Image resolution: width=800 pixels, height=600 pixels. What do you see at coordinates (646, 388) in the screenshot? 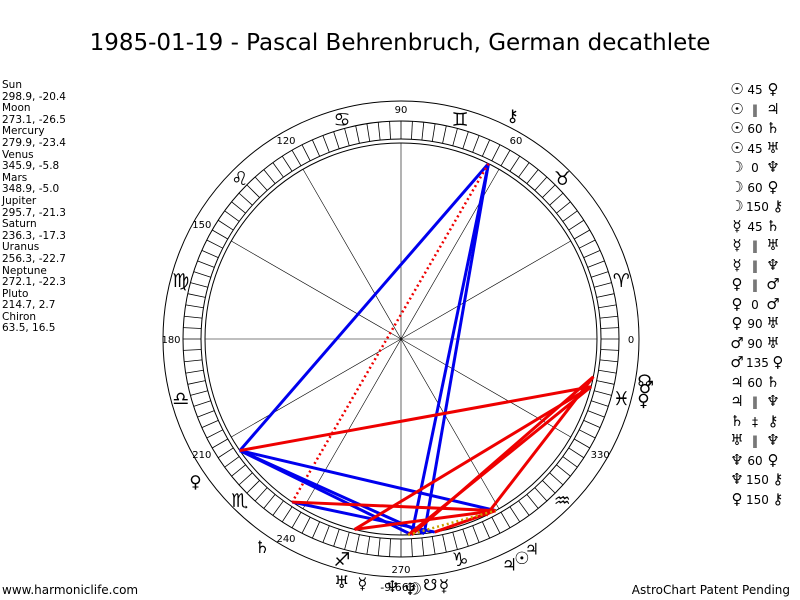
I see `planet-glyph-icon: ♂` at bounding box center [646, 388].